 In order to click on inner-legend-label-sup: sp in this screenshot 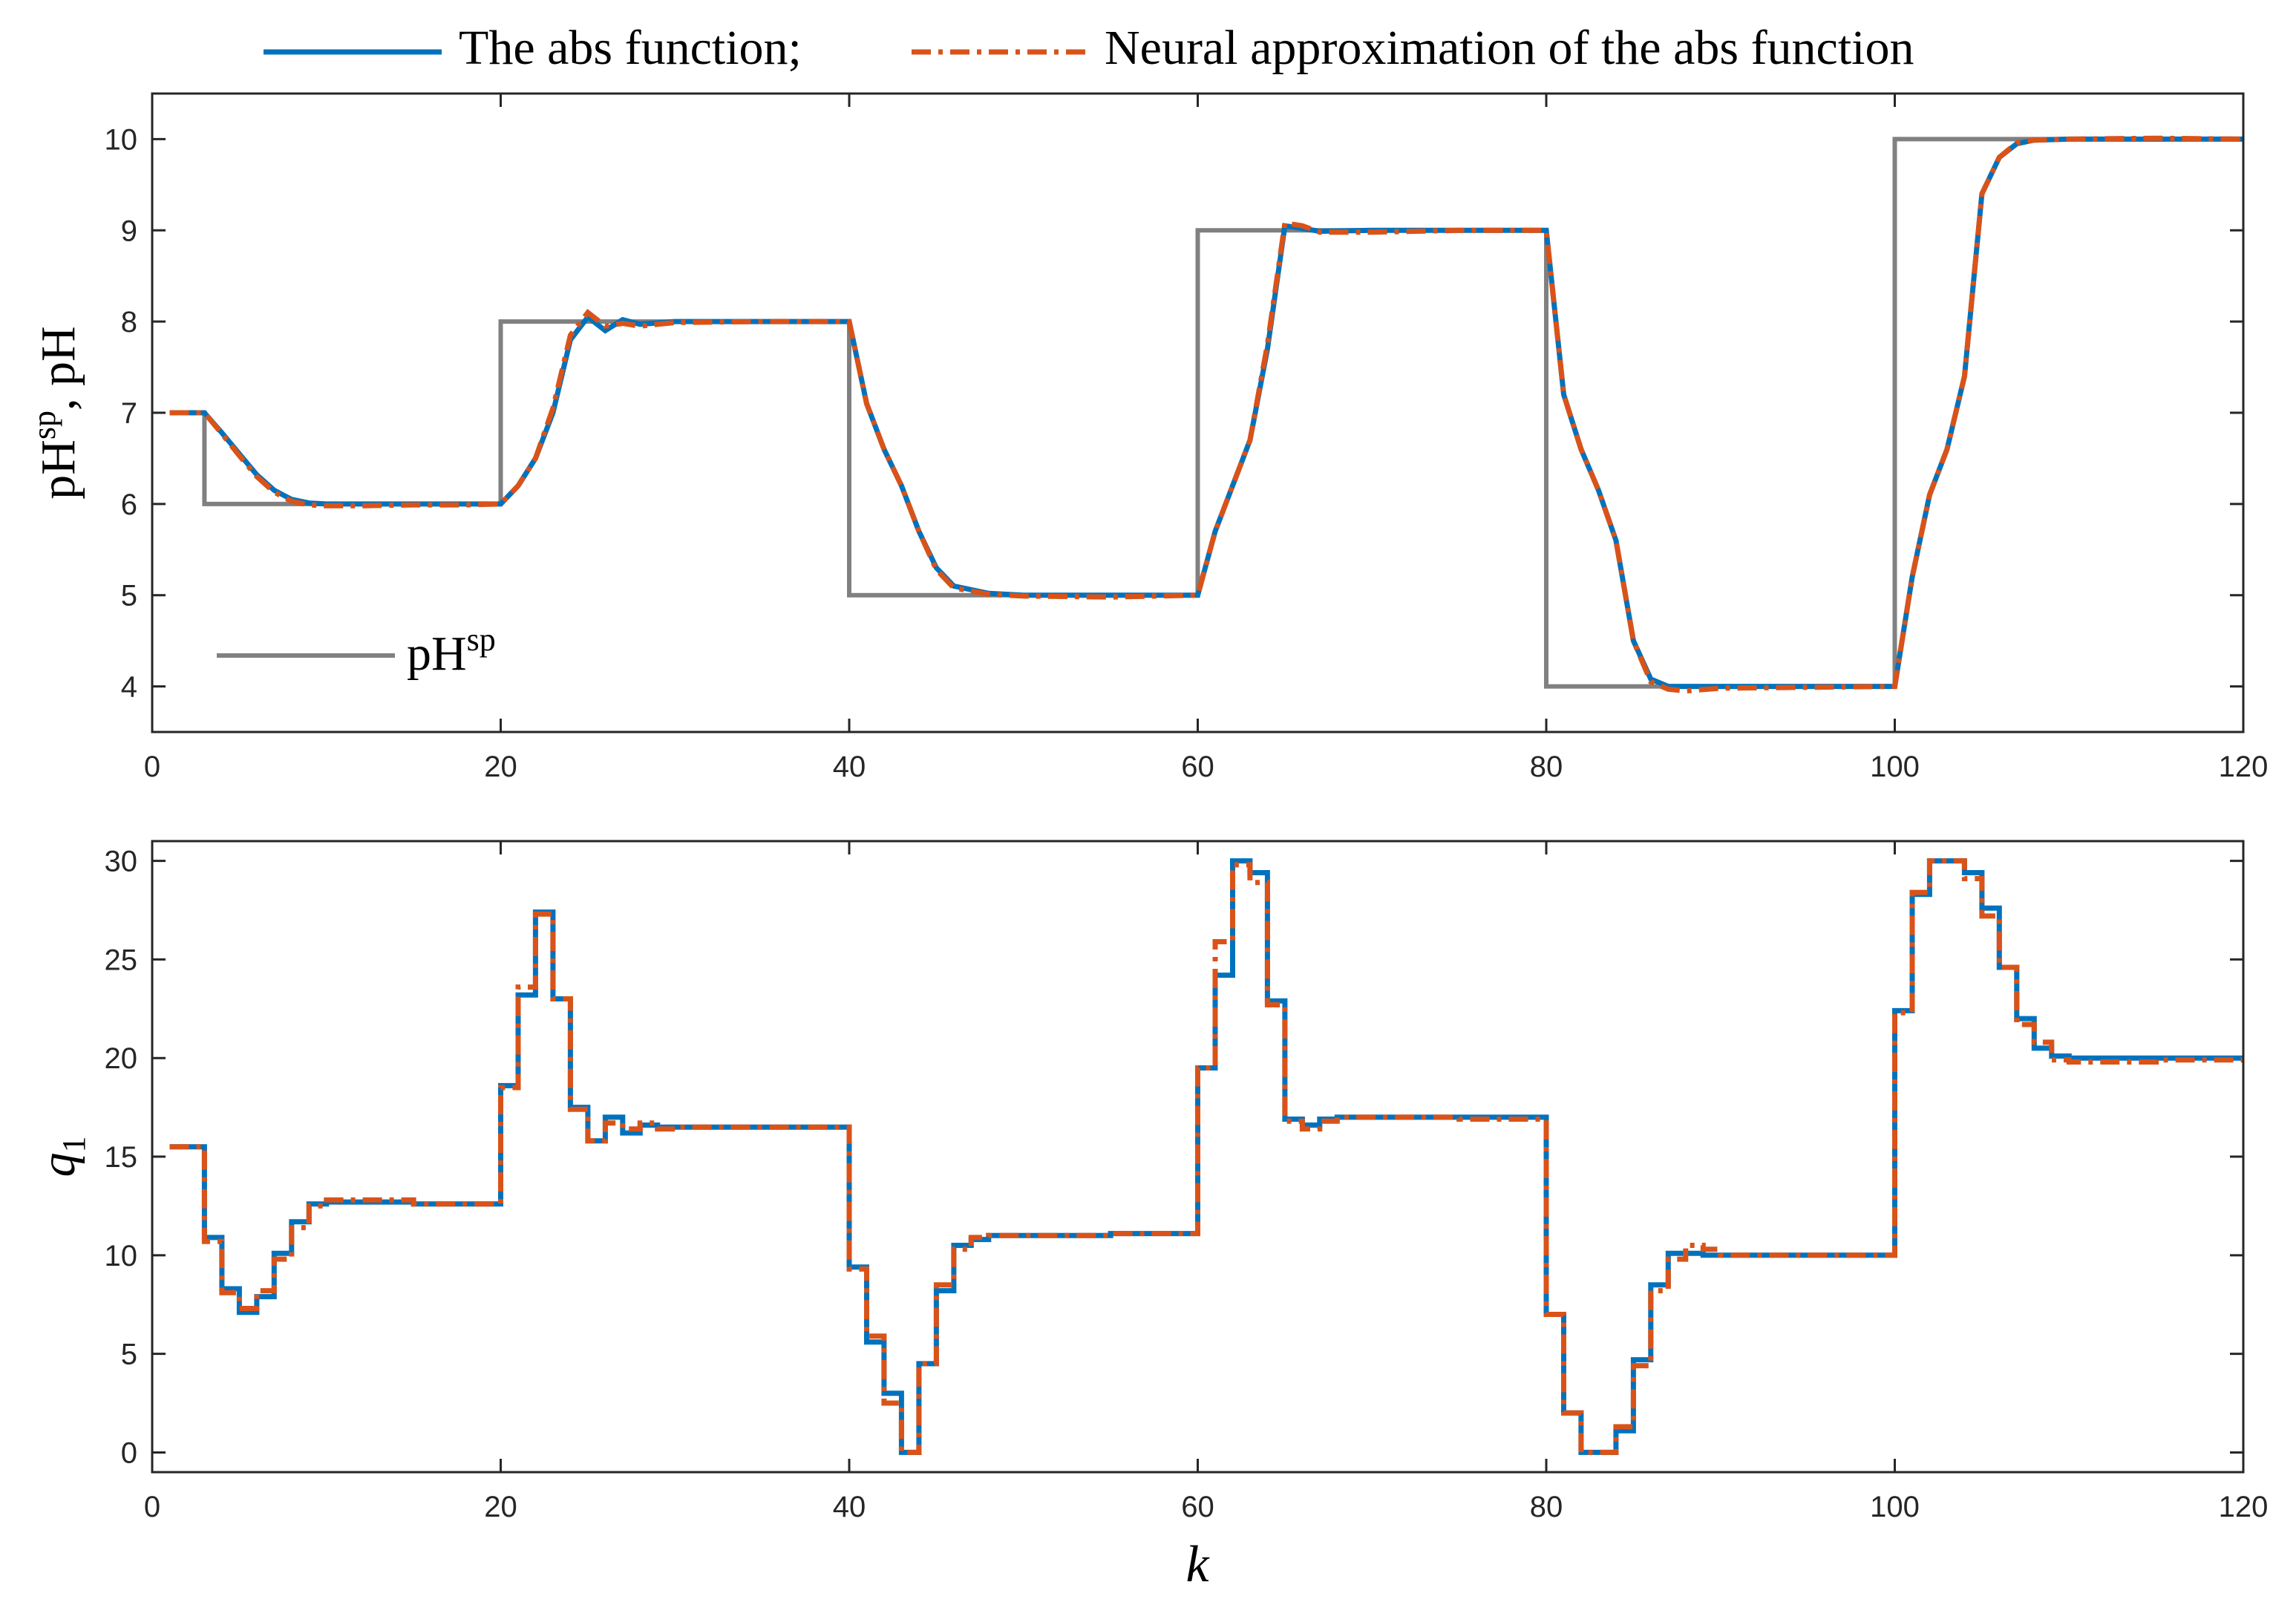, I will do `click(481, 639)`.